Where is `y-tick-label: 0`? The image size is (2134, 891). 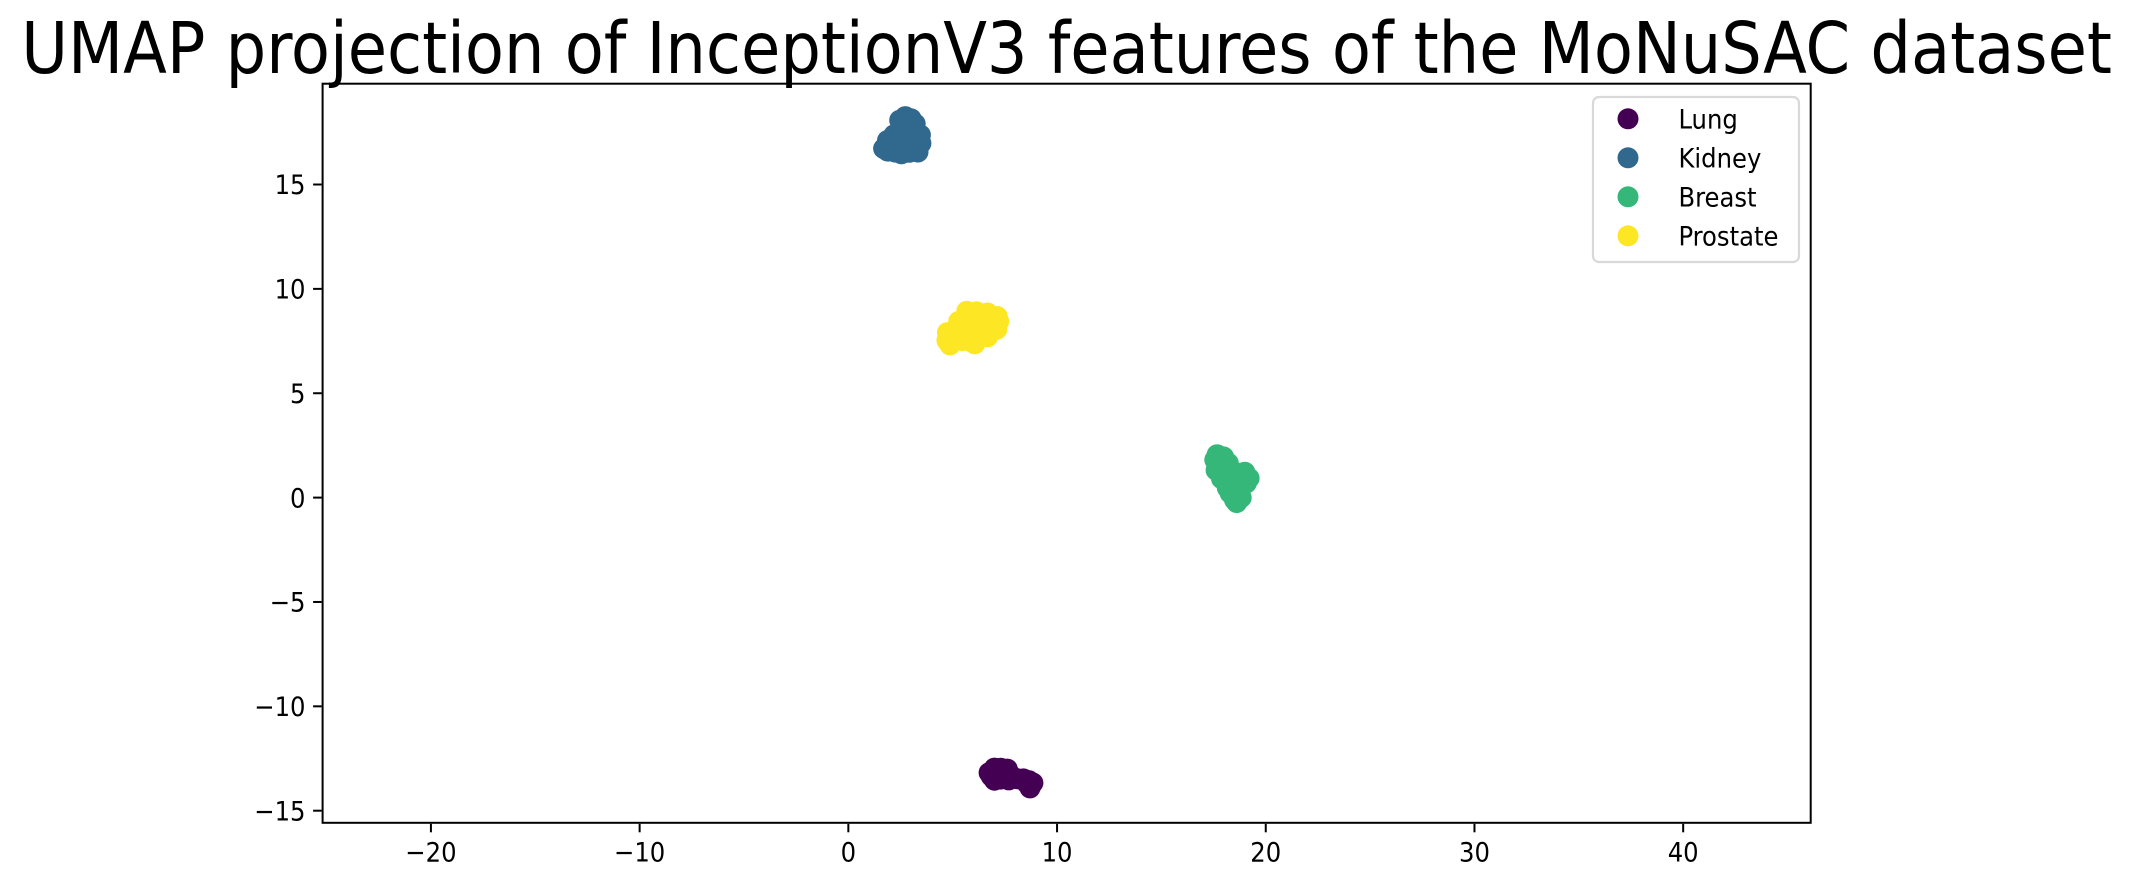
y-tick-label: 0 is located at coordinates (297, 498).